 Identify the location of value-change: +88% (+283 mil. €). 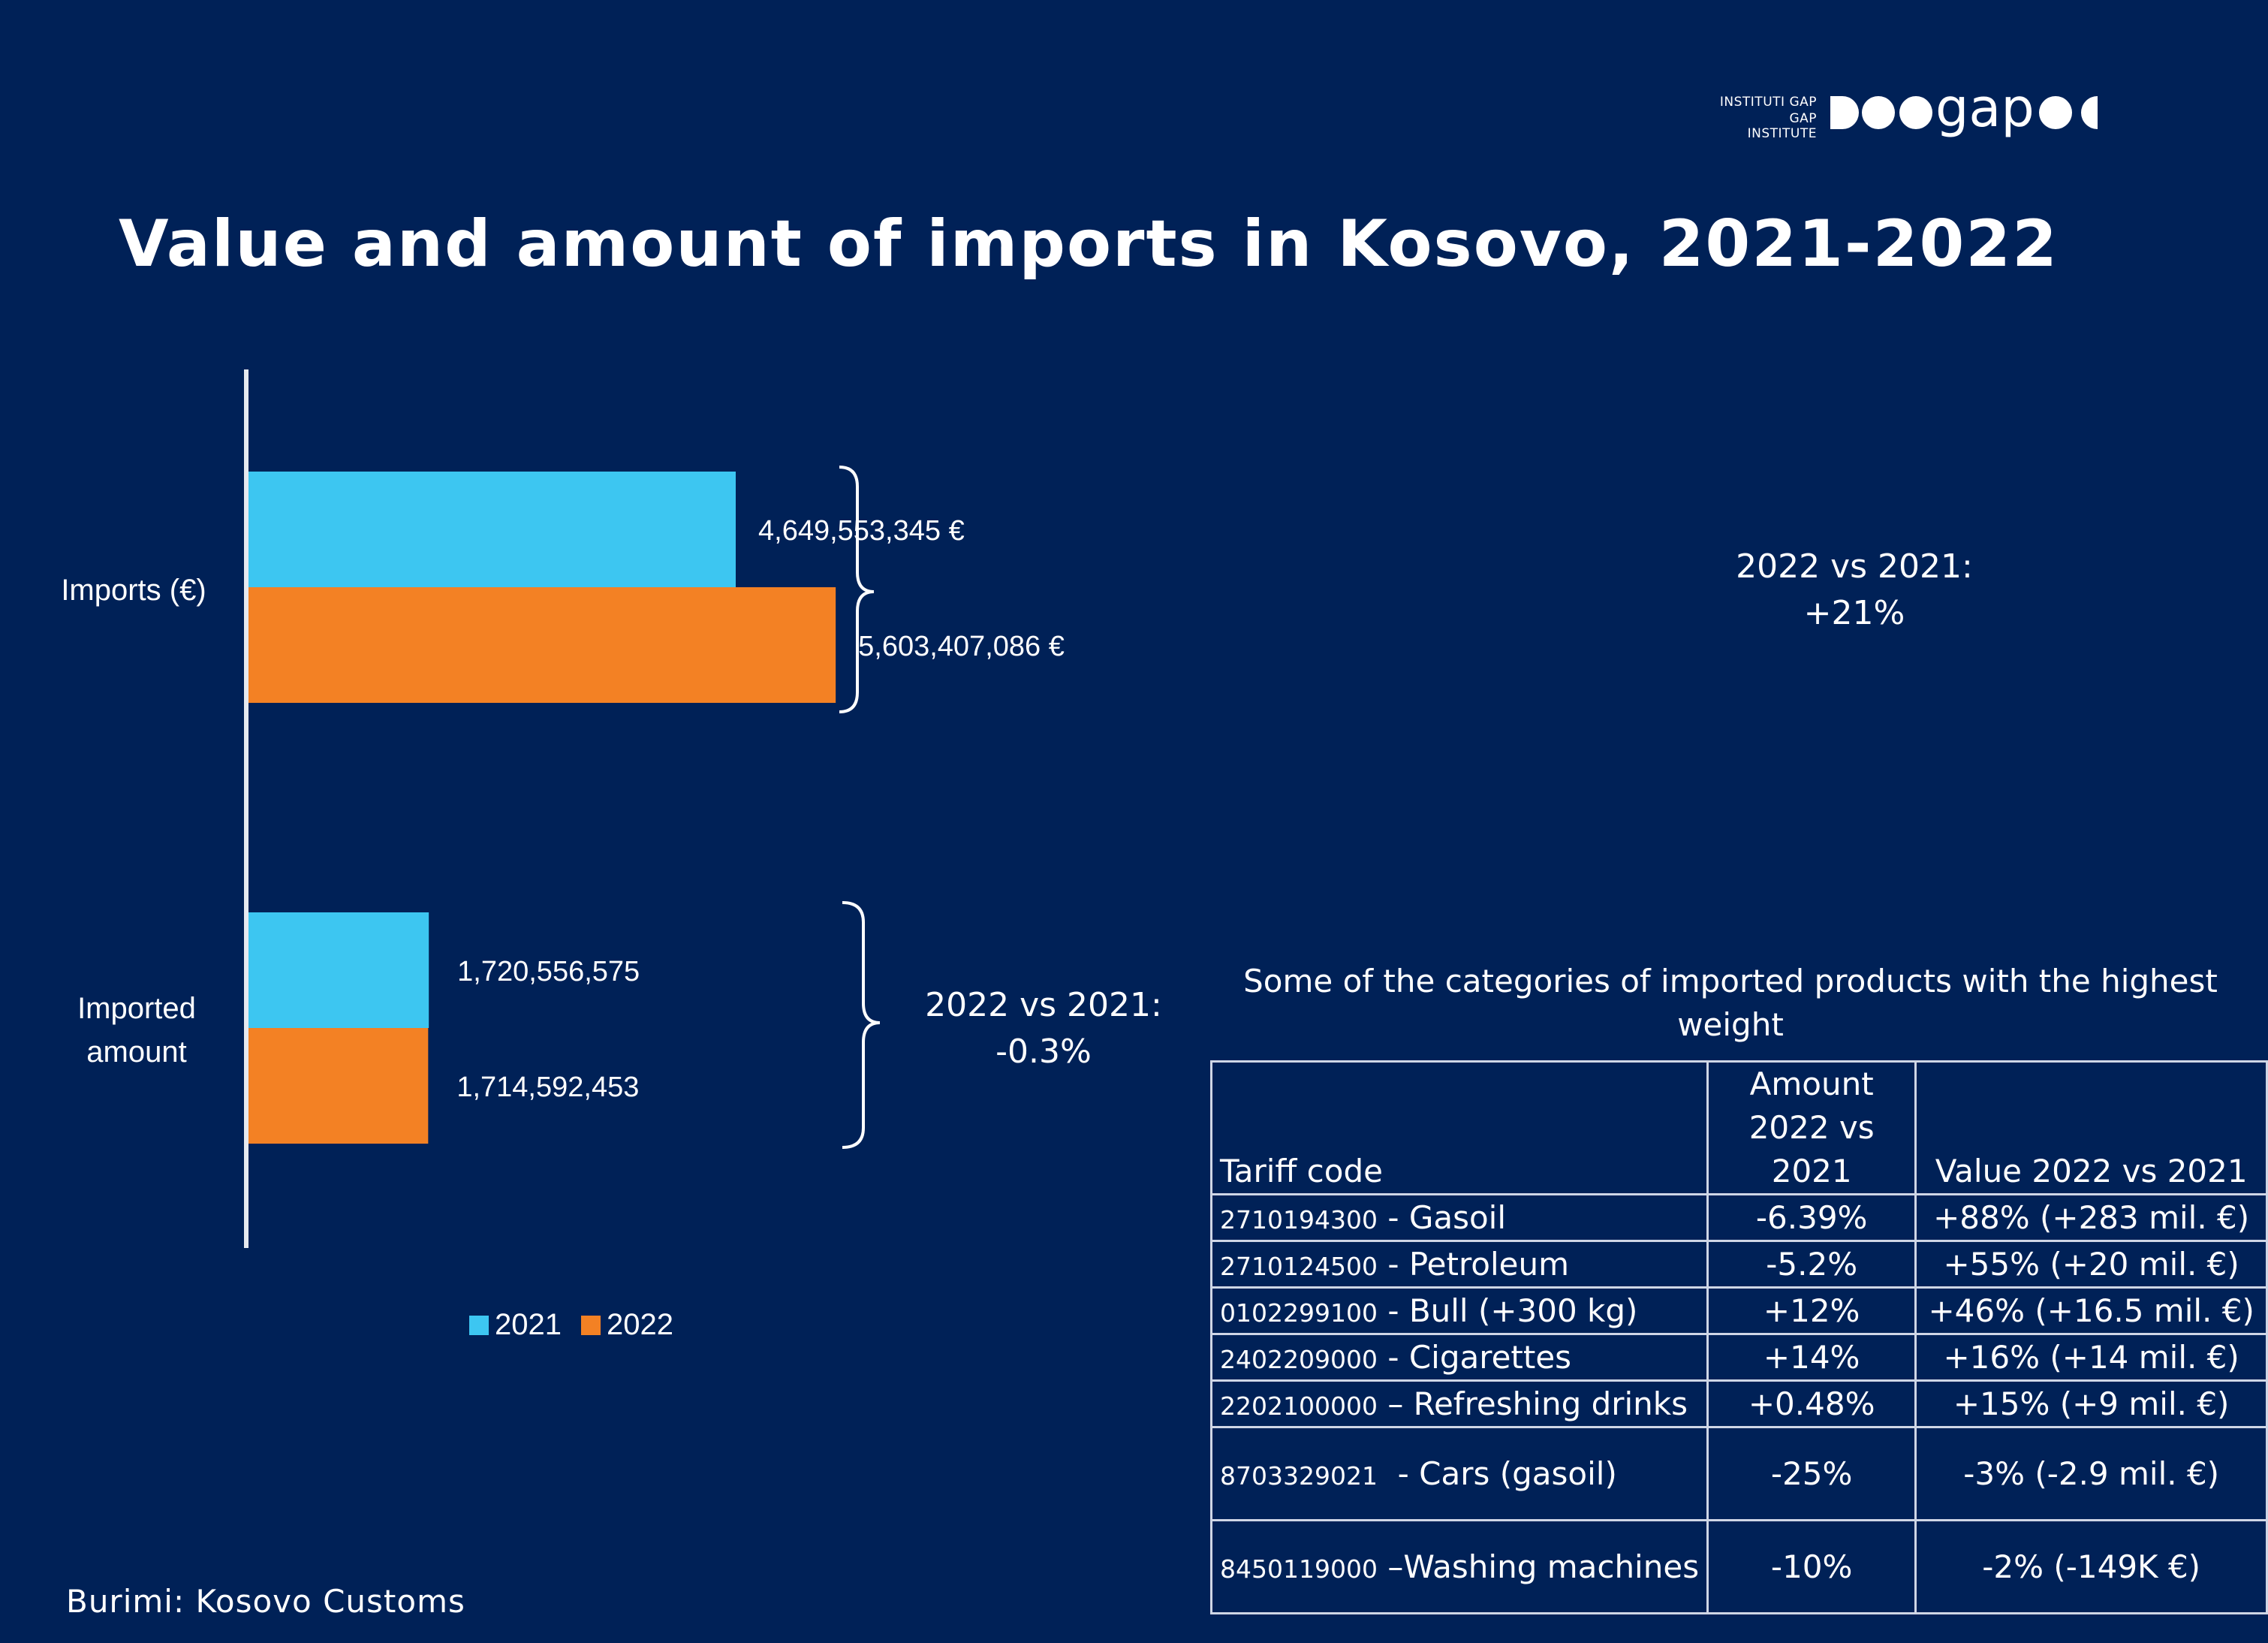
(2091, 1217).